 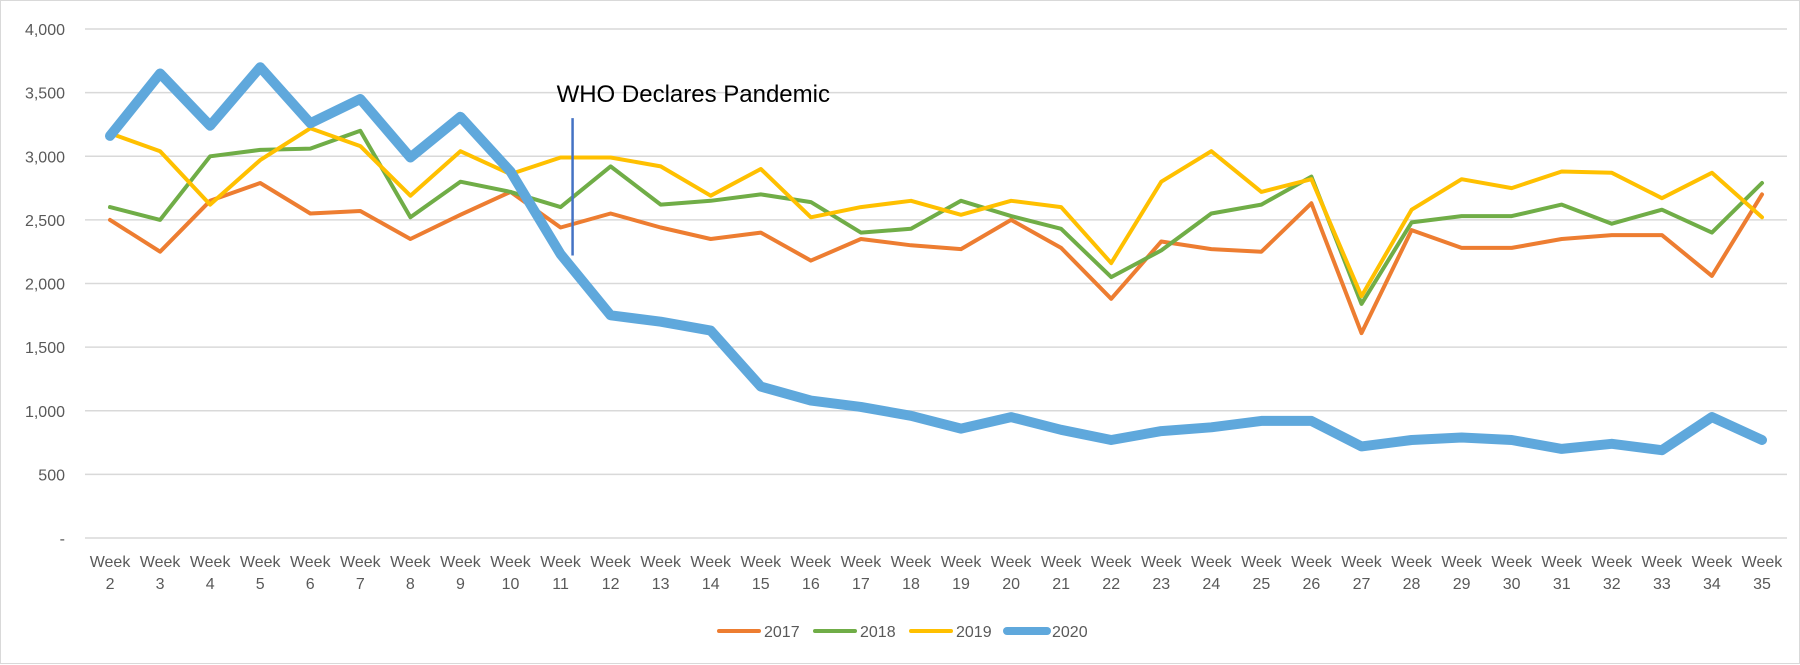 I want to click on x-tick-label: Week 14, so click(x=711, y=573).